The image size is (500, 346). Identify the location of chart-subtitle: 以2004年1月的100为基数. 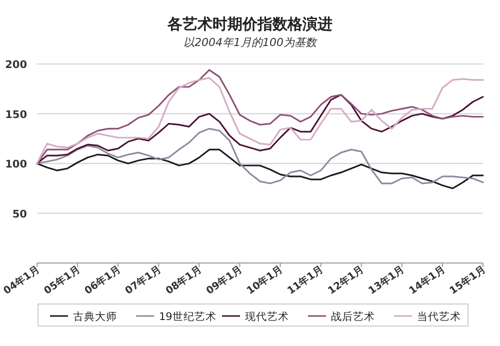
(251, 42).